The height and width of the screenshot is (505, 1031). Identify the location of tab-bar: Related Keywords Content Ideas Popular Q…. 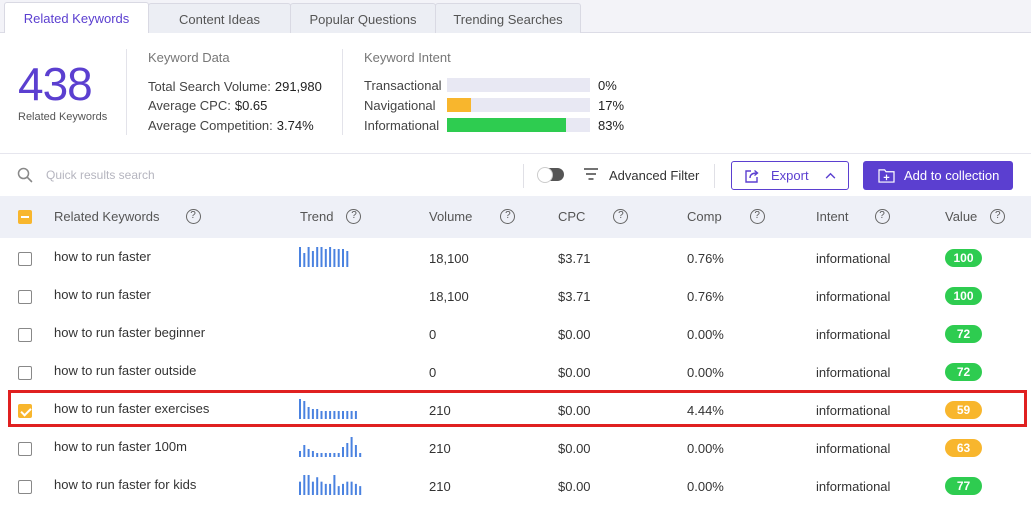
(515, 17).